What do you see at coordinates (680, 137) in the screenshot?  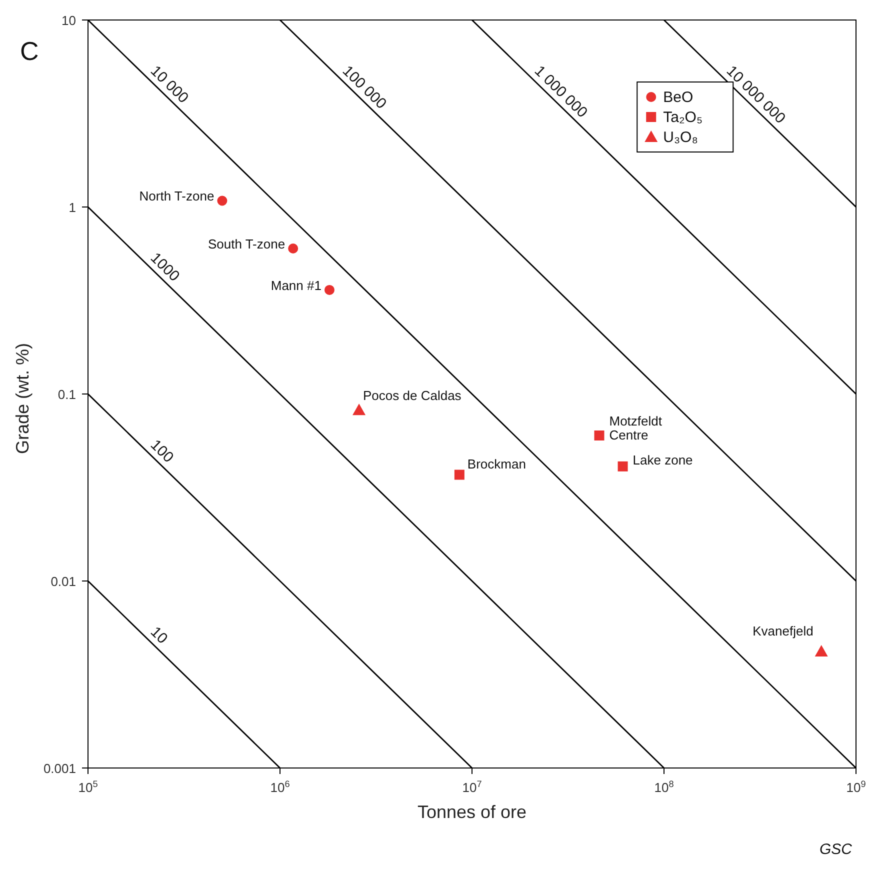 I see `legend-label: U₃O₈` at bounding box center [680, 137].